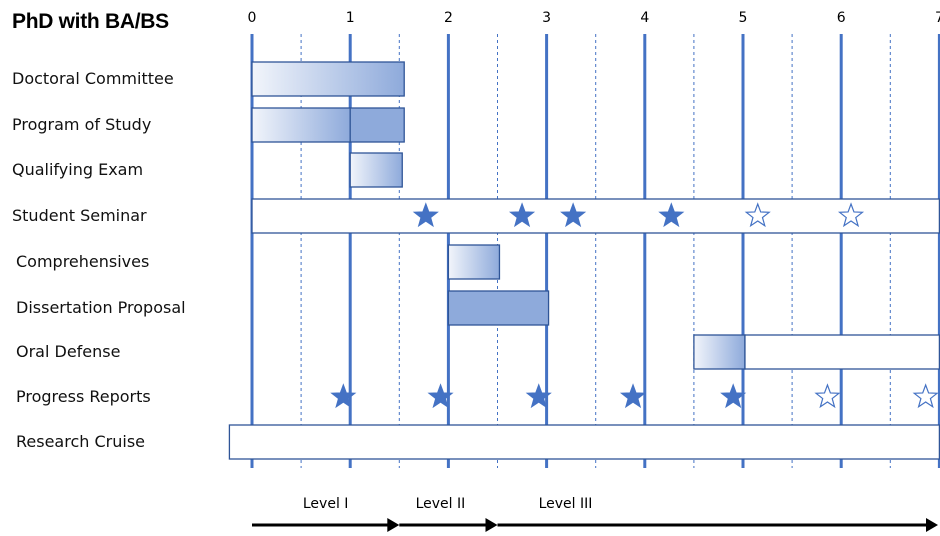 This screenshot has width=940, height=536. Describe the element at coordinates (474, 262) in the screenshot. I see `bar-comprehensives` at that location.